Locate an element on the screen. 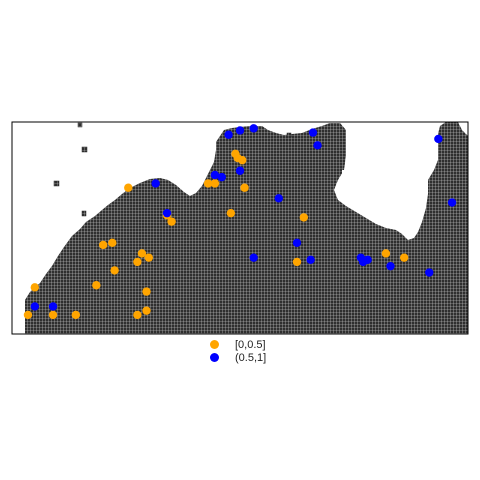 The height and width of the screenshot is (480, 480). legend: [0,0.5] (0.5,1] is located at coordinates (238, 351).